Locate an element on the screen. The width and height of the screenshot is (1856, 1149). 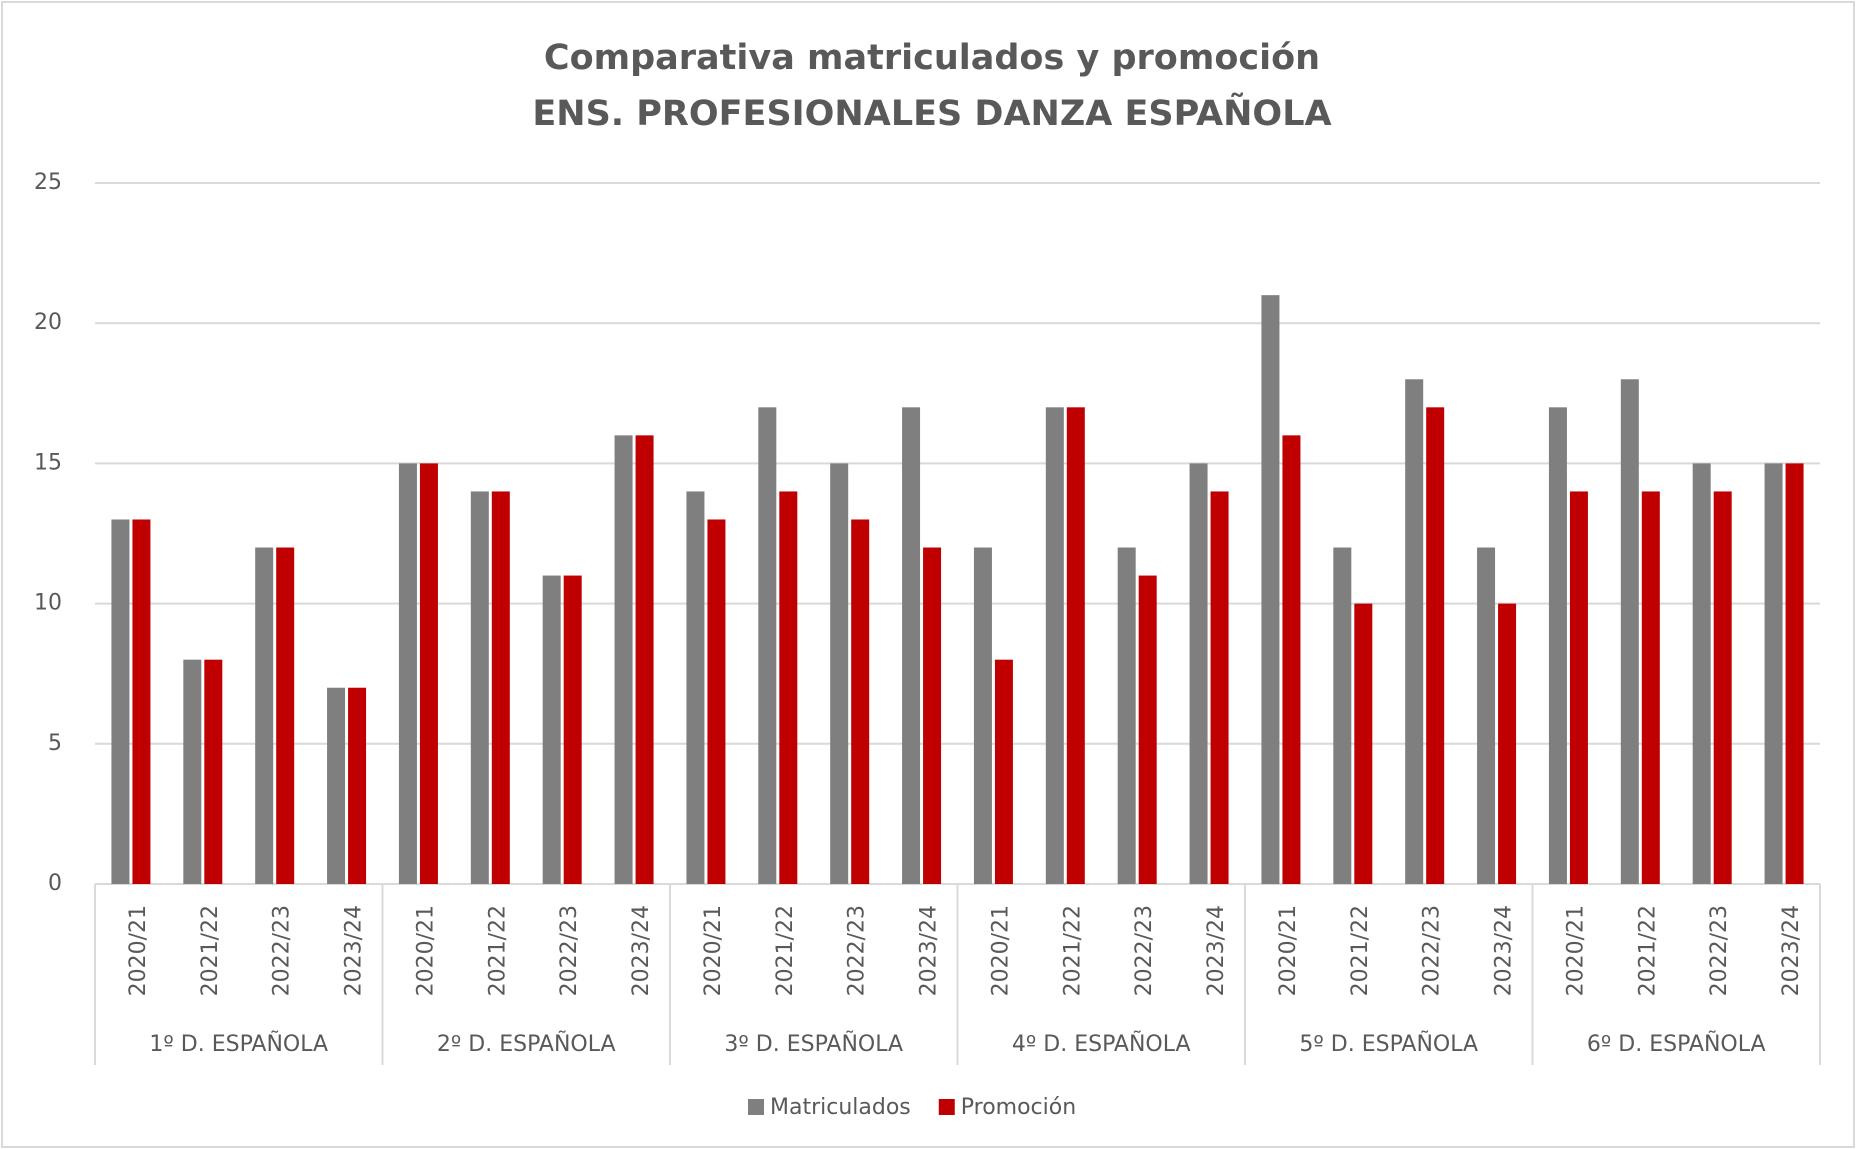
chart-subtitle: ENS. PROFESIONALES DANZA ESPAÑOLA is located at coordinates (931, 113).